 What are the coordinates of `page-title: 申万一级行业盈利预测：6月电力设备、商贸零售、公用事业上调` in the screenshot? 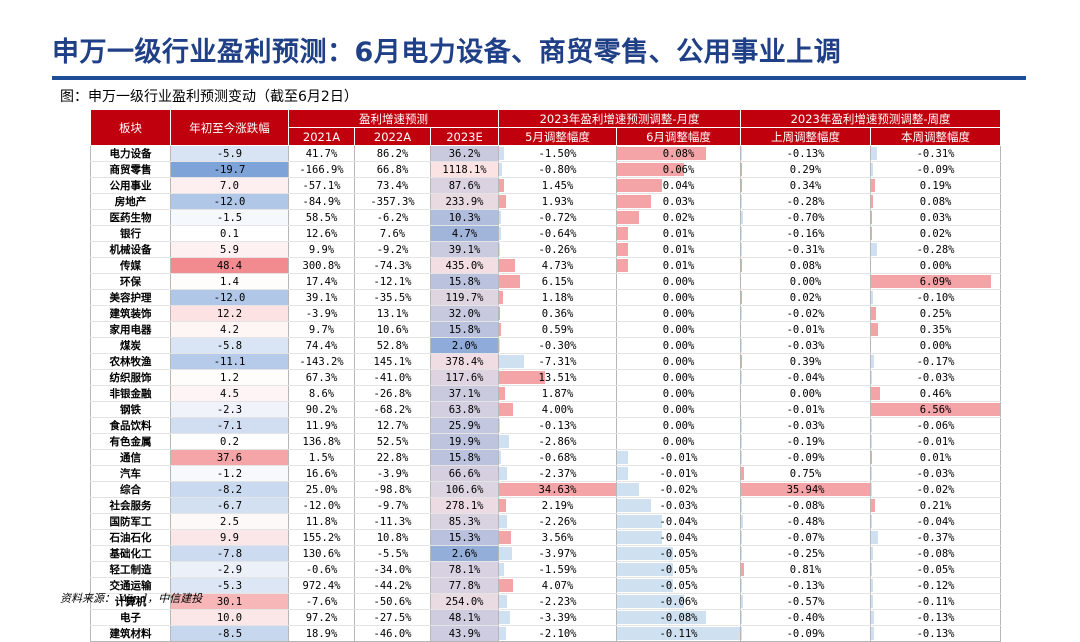 It's located at (446, 49).